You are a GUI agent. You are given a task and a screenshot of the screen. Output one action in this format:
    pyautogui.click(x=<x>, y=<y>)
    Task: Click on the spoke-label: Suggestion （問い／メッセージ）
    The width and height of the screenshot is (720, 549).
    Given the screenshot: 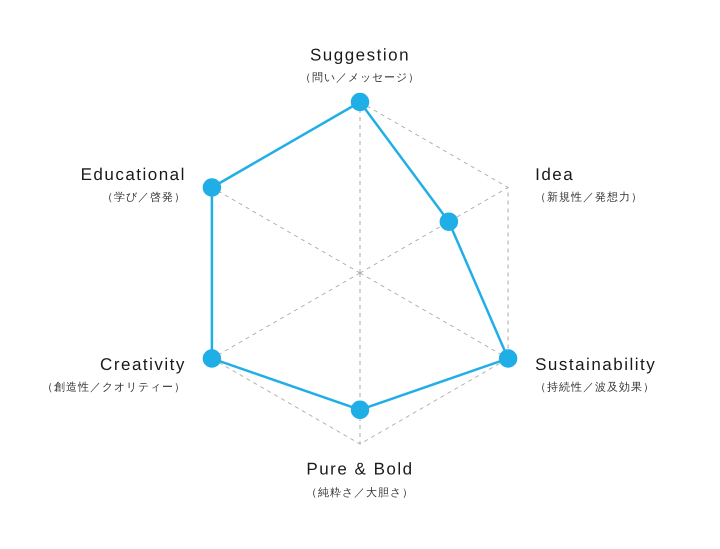 What is the action you would take?
    pyautogui.click(x=360, y=65)
    